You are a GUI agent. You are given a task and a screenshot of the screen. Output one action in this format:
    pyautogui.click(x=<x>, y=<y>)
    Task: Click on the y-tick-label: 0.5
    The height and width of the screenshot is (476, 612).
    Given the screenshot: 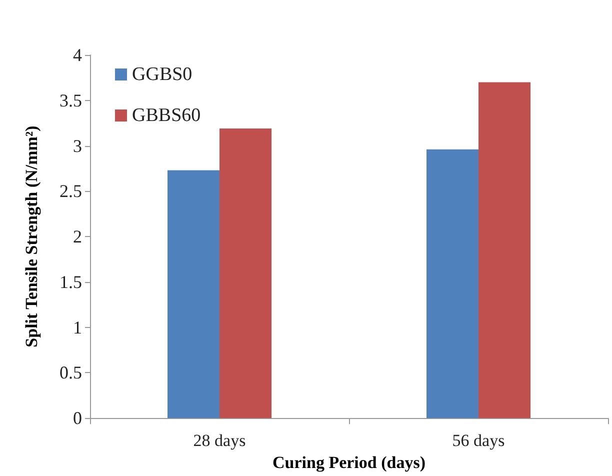 What is the action you would take?
    pyautogui.click(x=71, y=372)
    